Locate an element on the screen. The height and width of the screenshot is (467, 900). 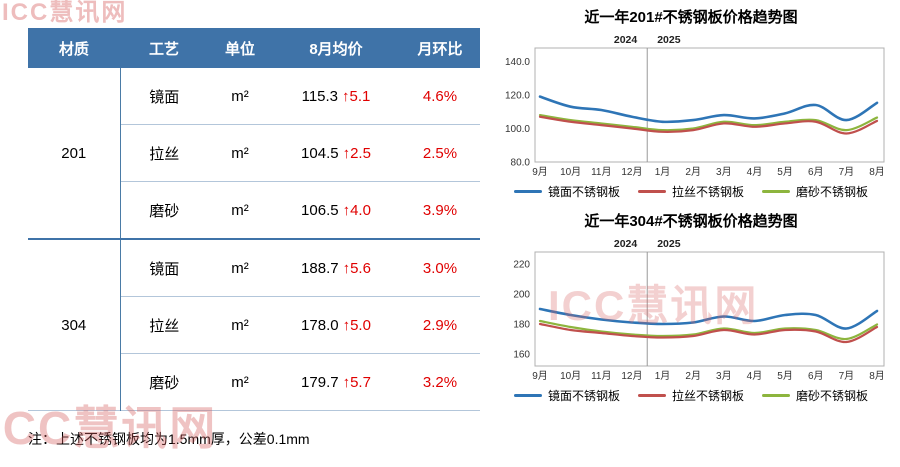
svg-text: 140.0 is located at coordinates (517, 62).